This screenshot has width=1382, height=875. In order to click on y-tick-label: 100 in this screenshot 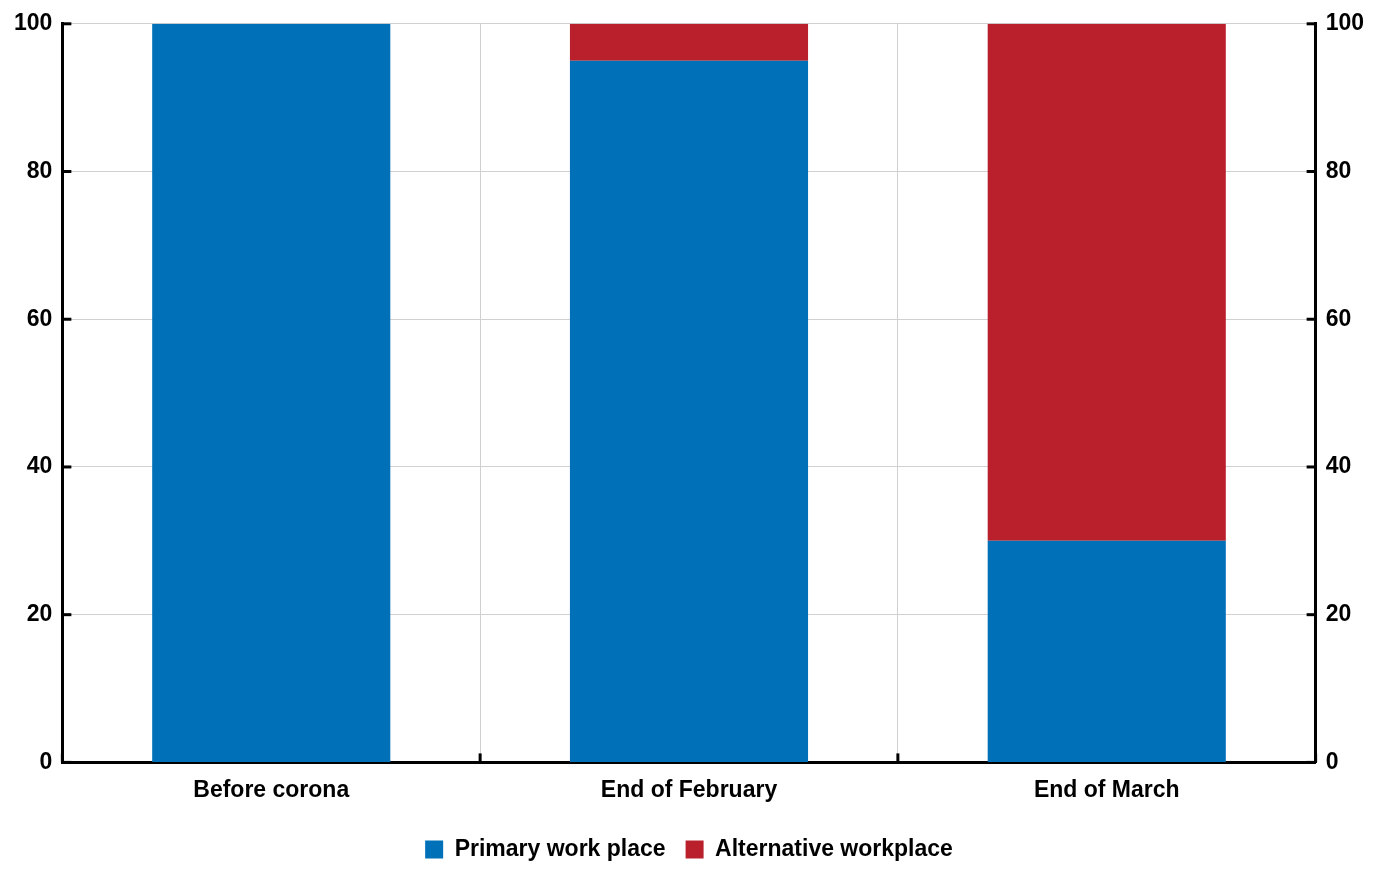, I will do `click(33, 22)`.